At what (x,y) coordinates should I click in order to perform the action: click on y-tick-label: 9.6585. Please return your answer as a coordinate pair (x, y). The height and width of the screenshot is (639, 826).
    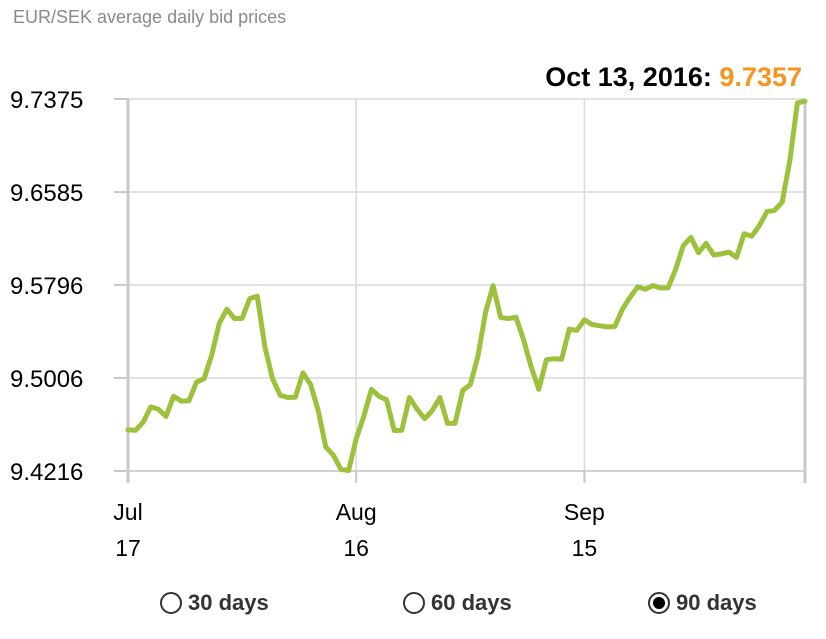
    Looking at the image, I should click on (46, 193).